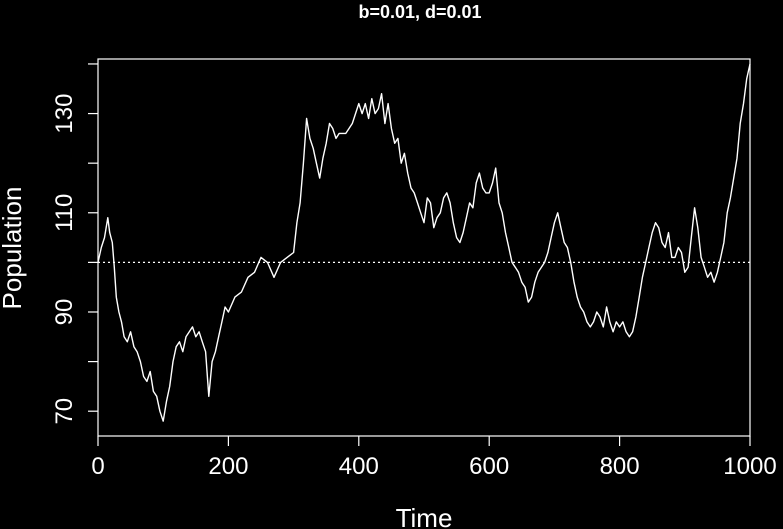  I want to click on x-tick-label: 0, so click(97, 466).